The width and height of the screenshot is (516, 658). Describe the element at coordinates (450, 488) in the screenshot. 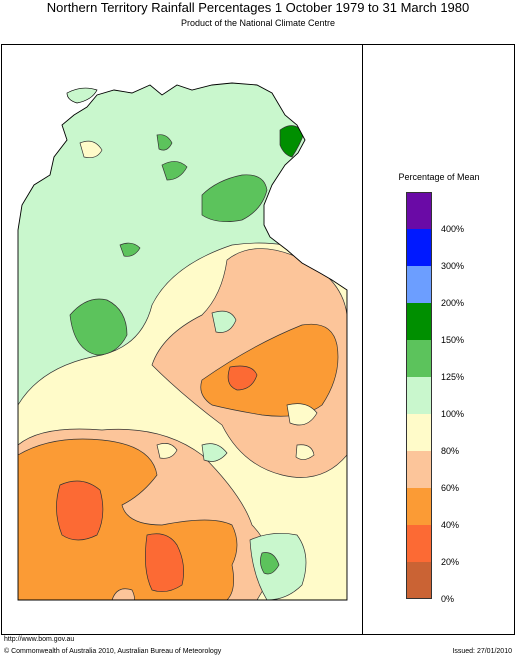

I see `legend-label: 60%` at that location.